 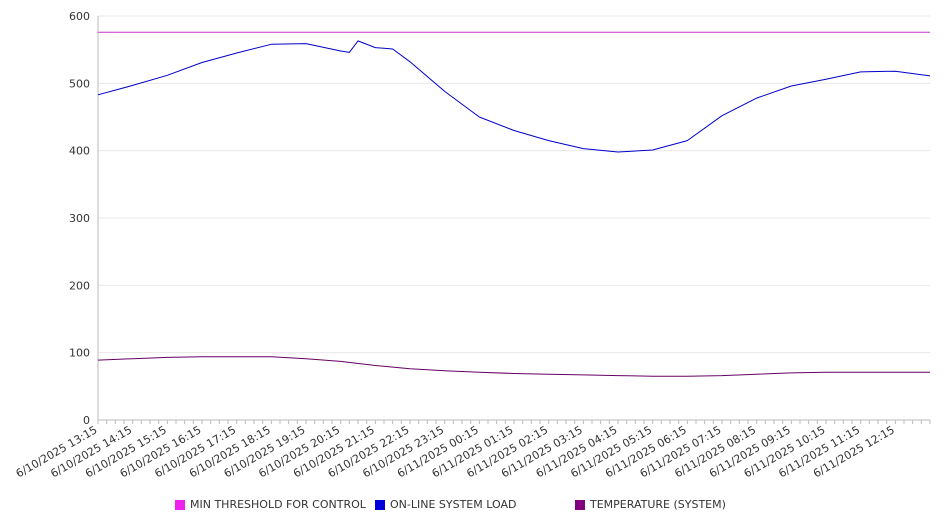 What do you see at coordinates (658, 504) in the screenshot?
I see `legend-label-temperature: TEMPERATURE (SYSTEM)` at bounding box center [658, 504].